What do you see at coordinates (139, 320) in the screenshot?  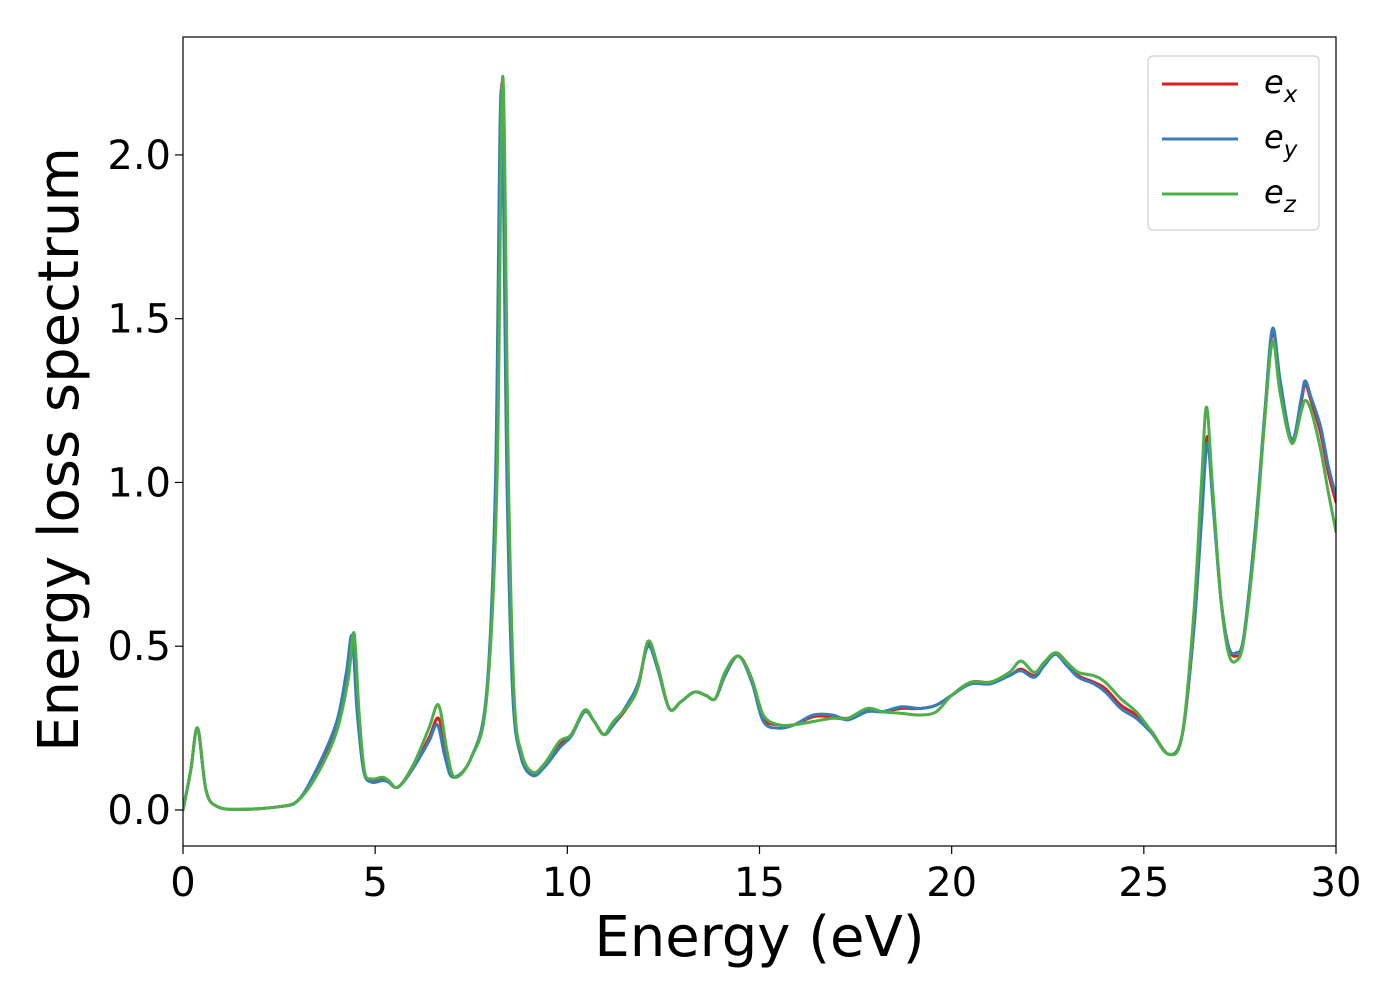 I see `y-tick-label: 1.5` at bounding box center [139, 320].